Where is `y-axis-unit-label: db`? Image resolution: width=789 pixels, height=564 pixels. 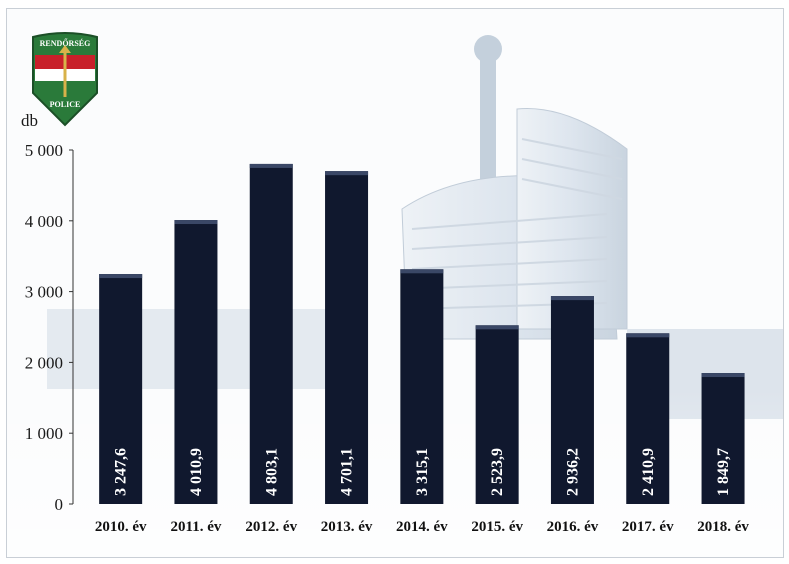
y-axis-unit-label: db is located at coordinates (29, 120).